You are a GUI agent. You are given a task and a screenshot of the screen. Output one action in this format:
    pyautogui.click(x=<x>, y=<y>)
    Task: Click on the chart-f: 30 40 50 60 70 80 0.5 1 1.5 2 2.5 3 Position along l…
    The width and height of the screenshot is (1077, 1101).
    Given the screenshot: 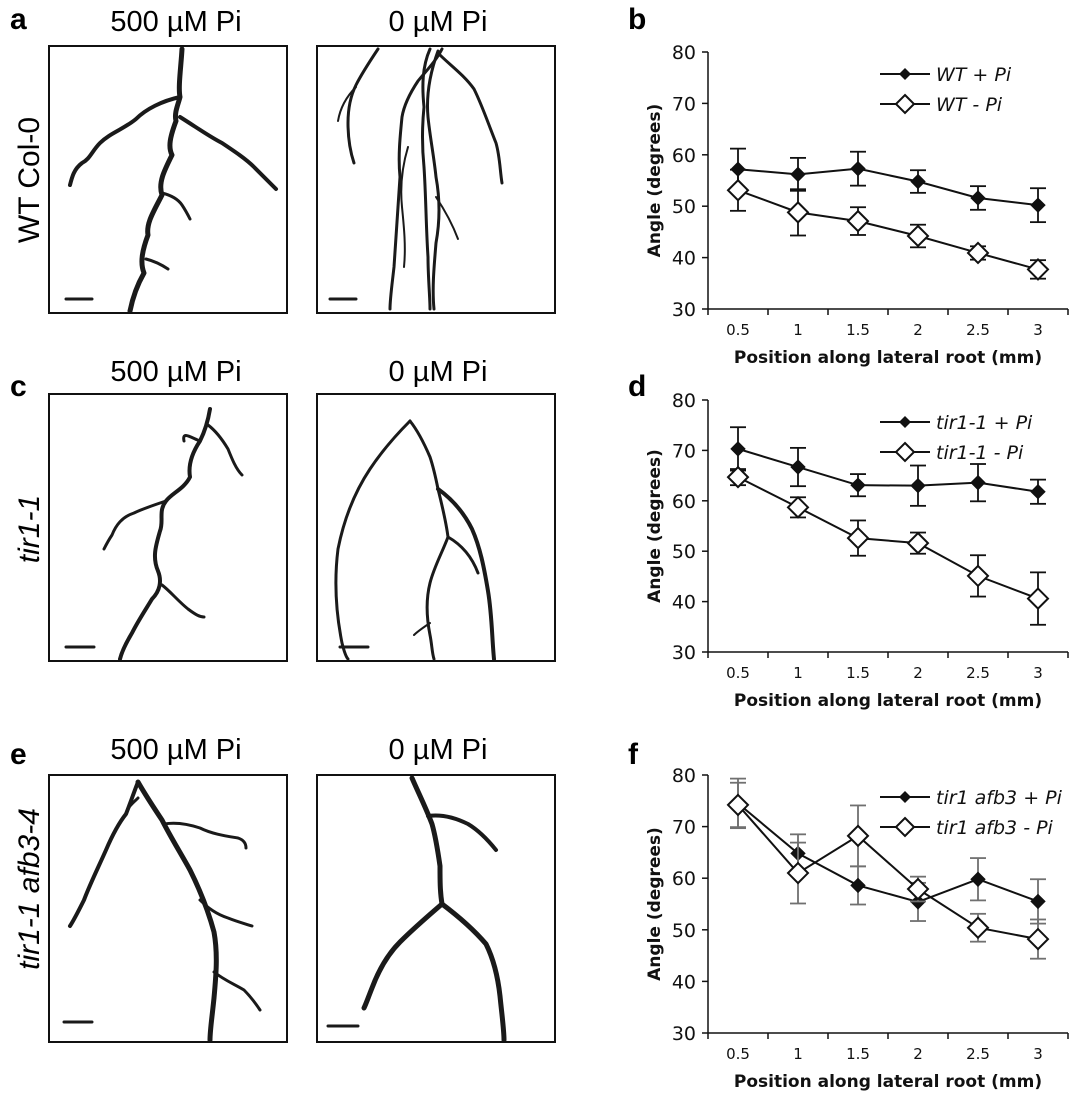 What is the action you would take?
    pyautogui.click(x=834, y=933)
    